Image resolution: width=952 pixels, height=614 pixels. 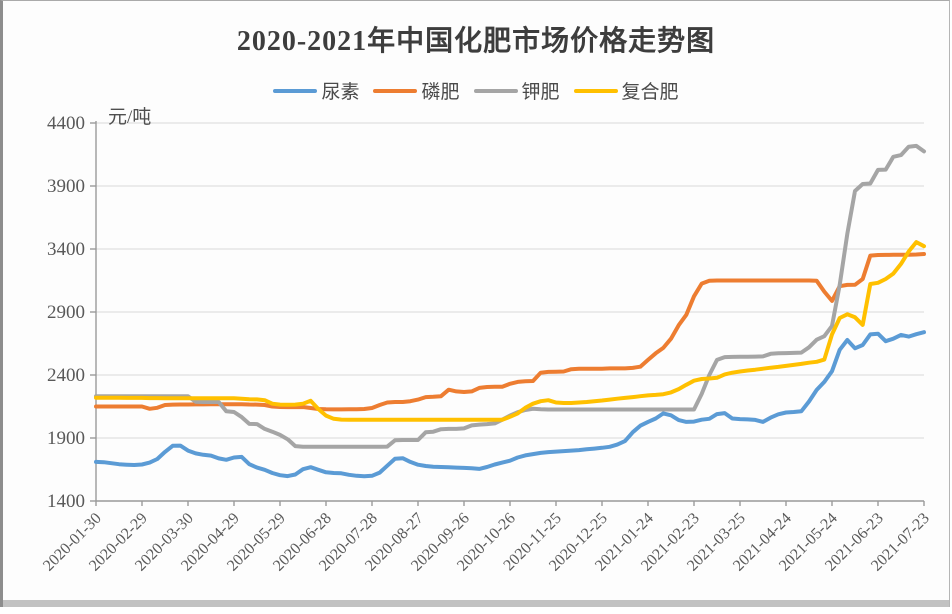 What do you see at coordinates (66, 375) in the screenshot?
I see `y-tick-label-2400: 2400` at bounding box center [66, 375].